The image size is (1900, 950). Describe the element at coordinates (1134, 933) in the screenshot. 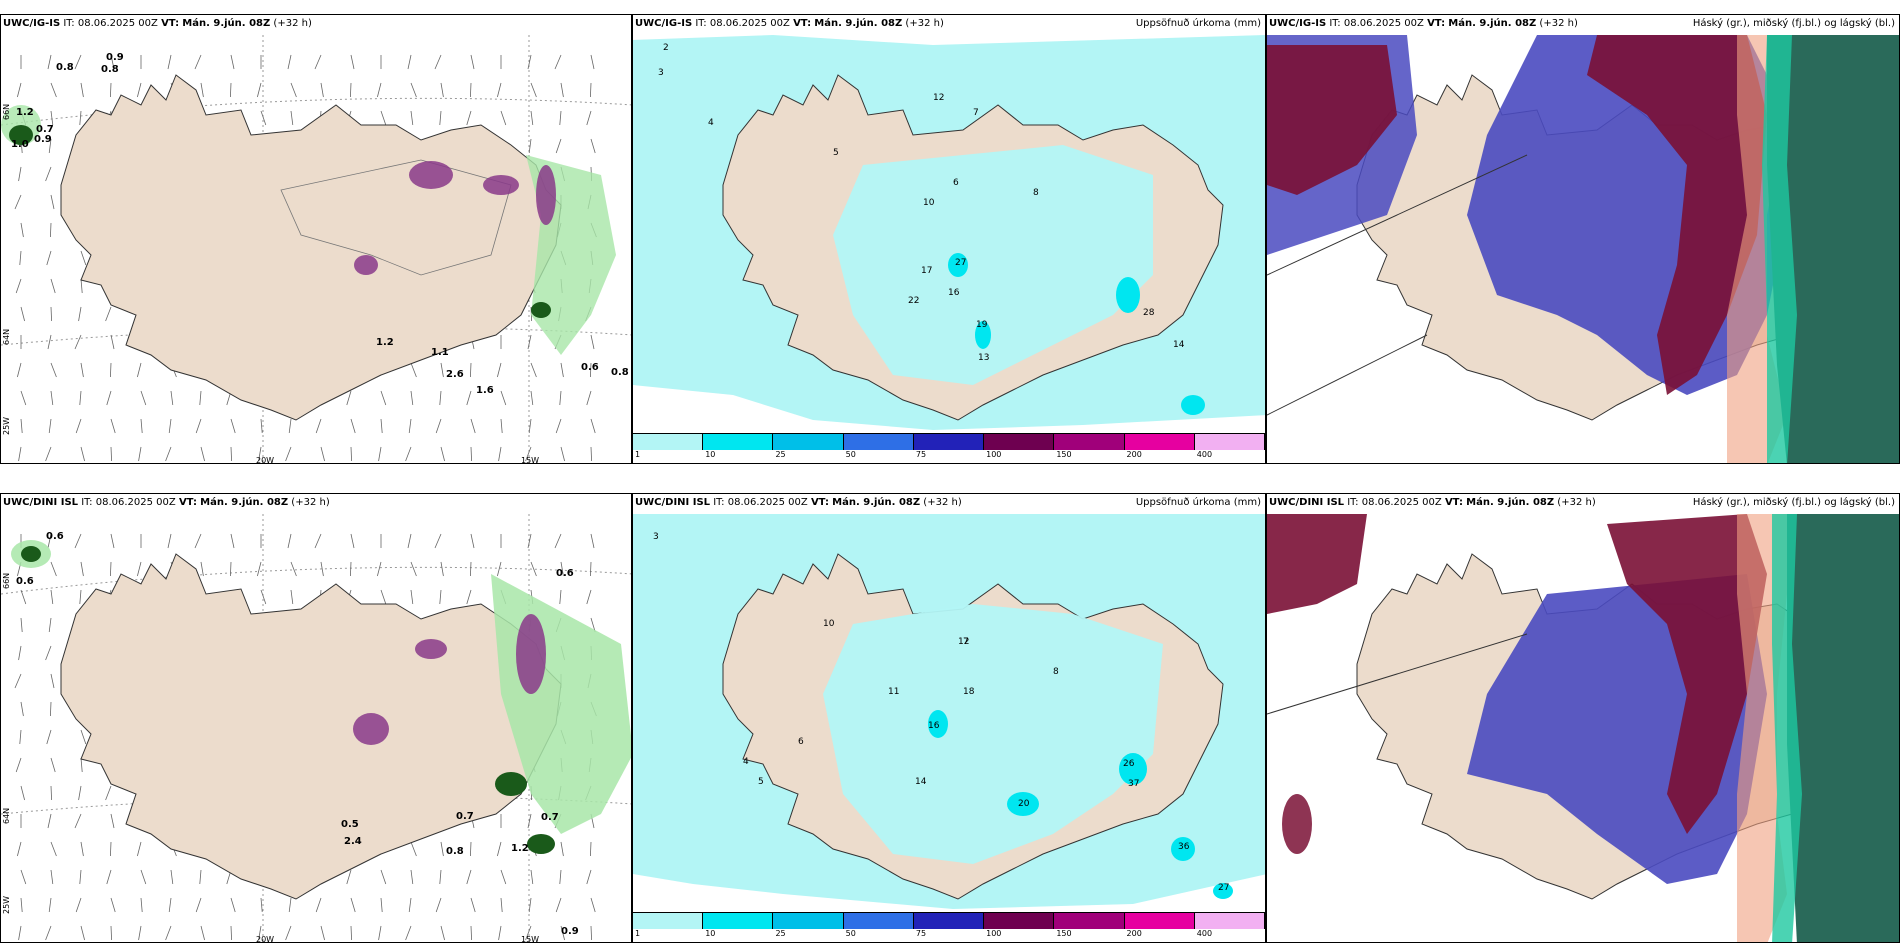

I see `colorbar-tick: 200` at that location.